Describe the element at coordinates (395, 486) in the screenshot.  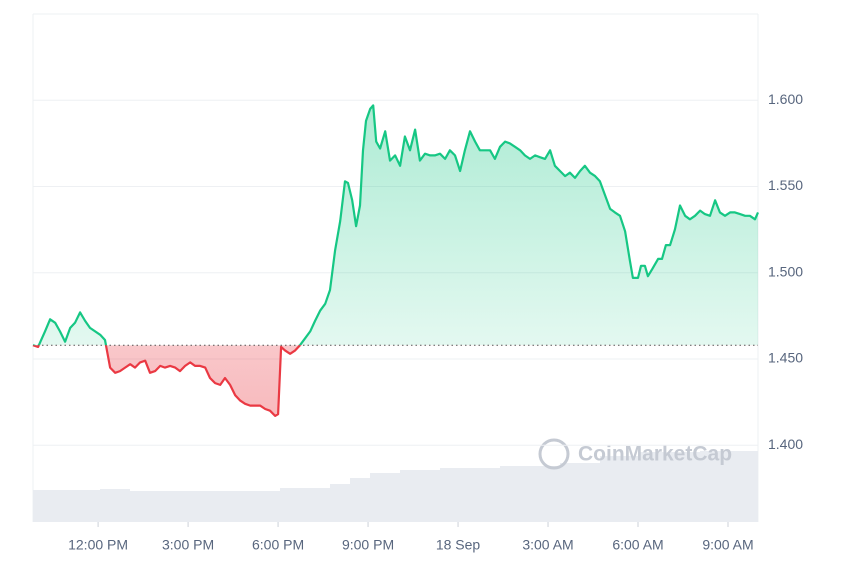
I see `volume-area` at that location.